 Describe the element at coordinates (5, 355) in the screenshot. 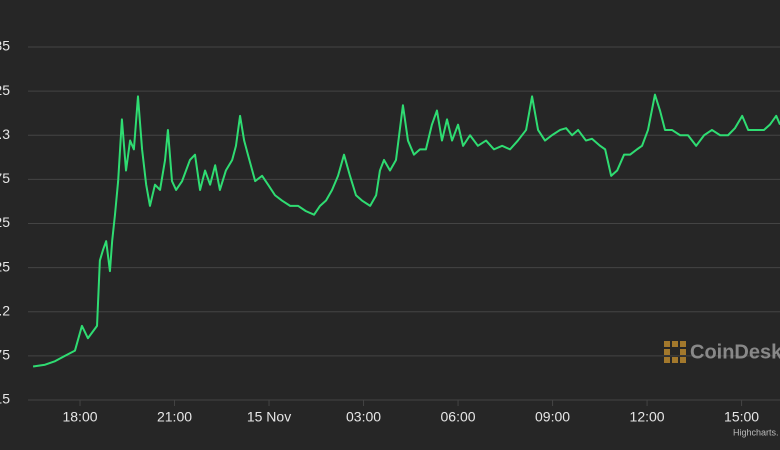

I see `y-tick-label: 0.175` at that location.